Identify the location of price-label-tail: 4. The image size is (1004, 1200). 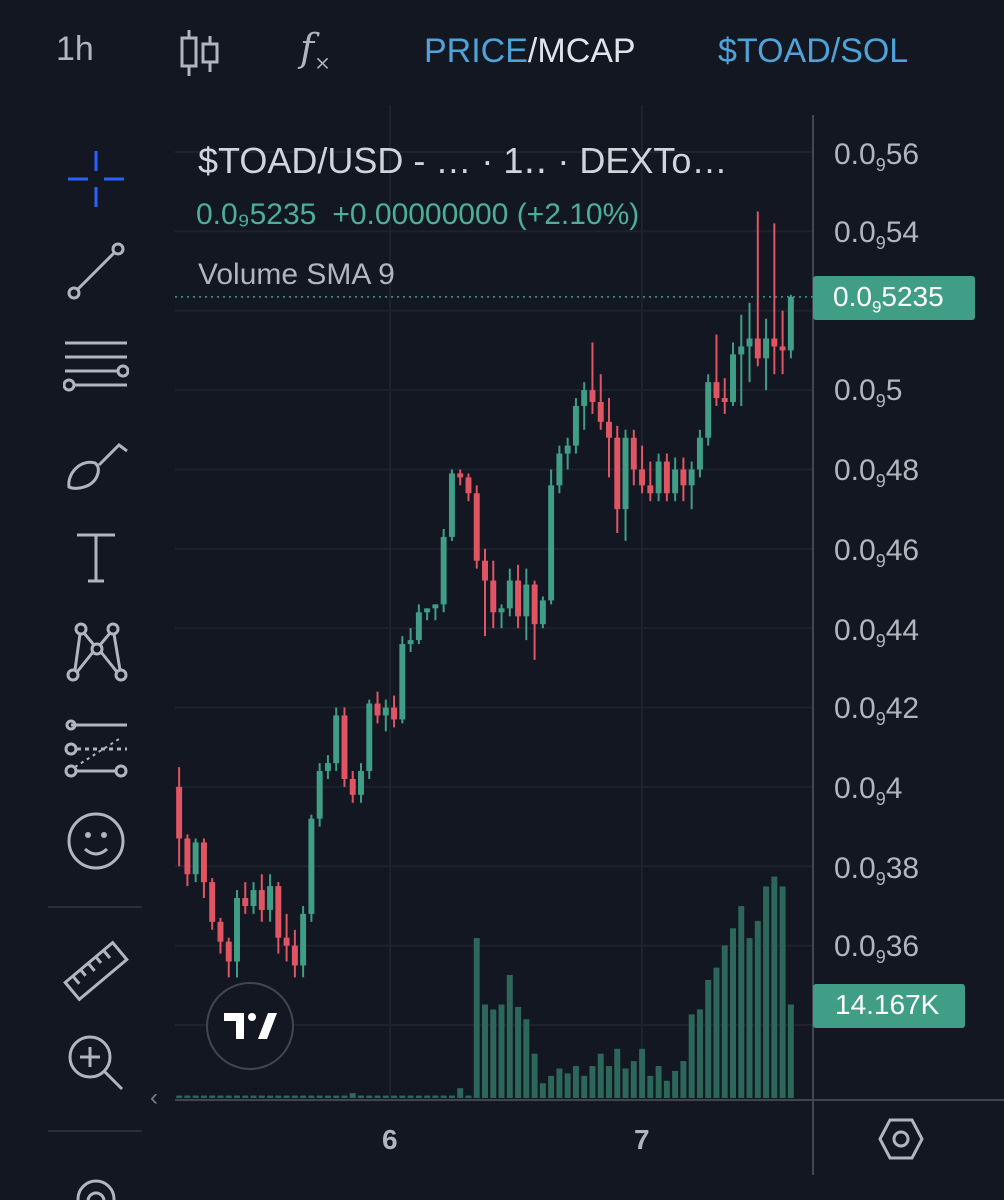
(894, 788).